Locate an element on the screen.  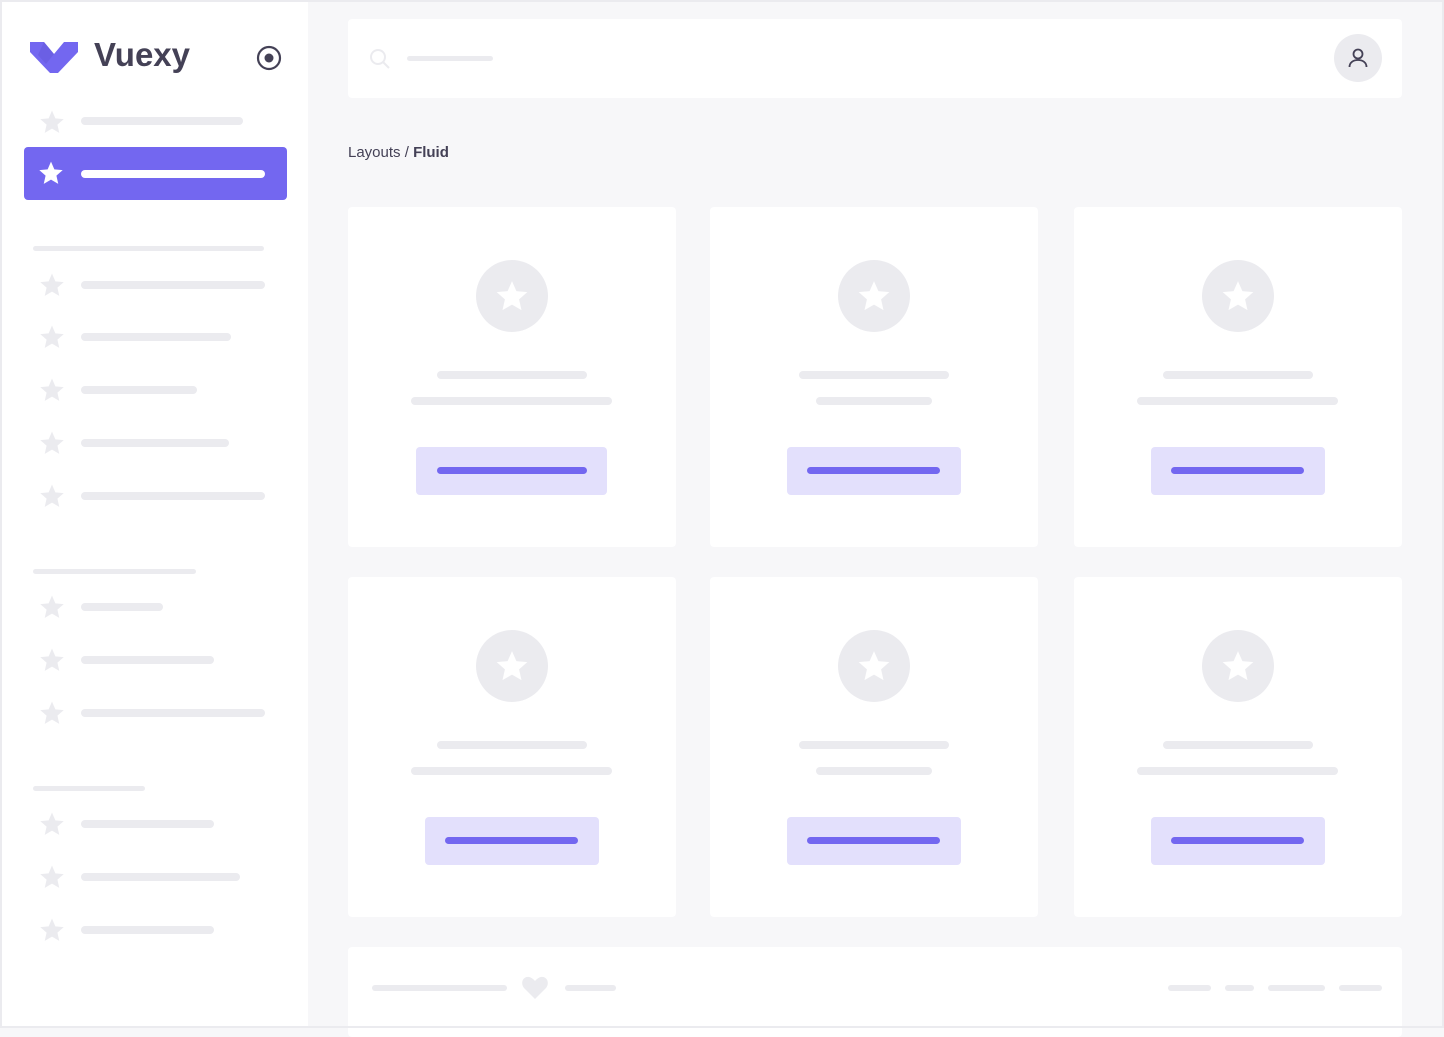
breadcrumb: Layouts / Fluid is located at coordinates (398, 152).